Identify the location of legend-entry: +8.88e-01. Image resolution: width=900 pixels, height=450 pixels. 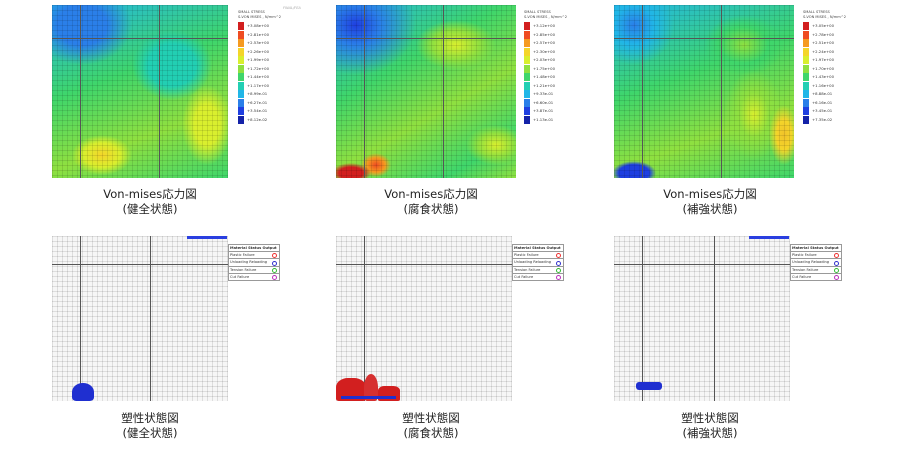
(833, 94).